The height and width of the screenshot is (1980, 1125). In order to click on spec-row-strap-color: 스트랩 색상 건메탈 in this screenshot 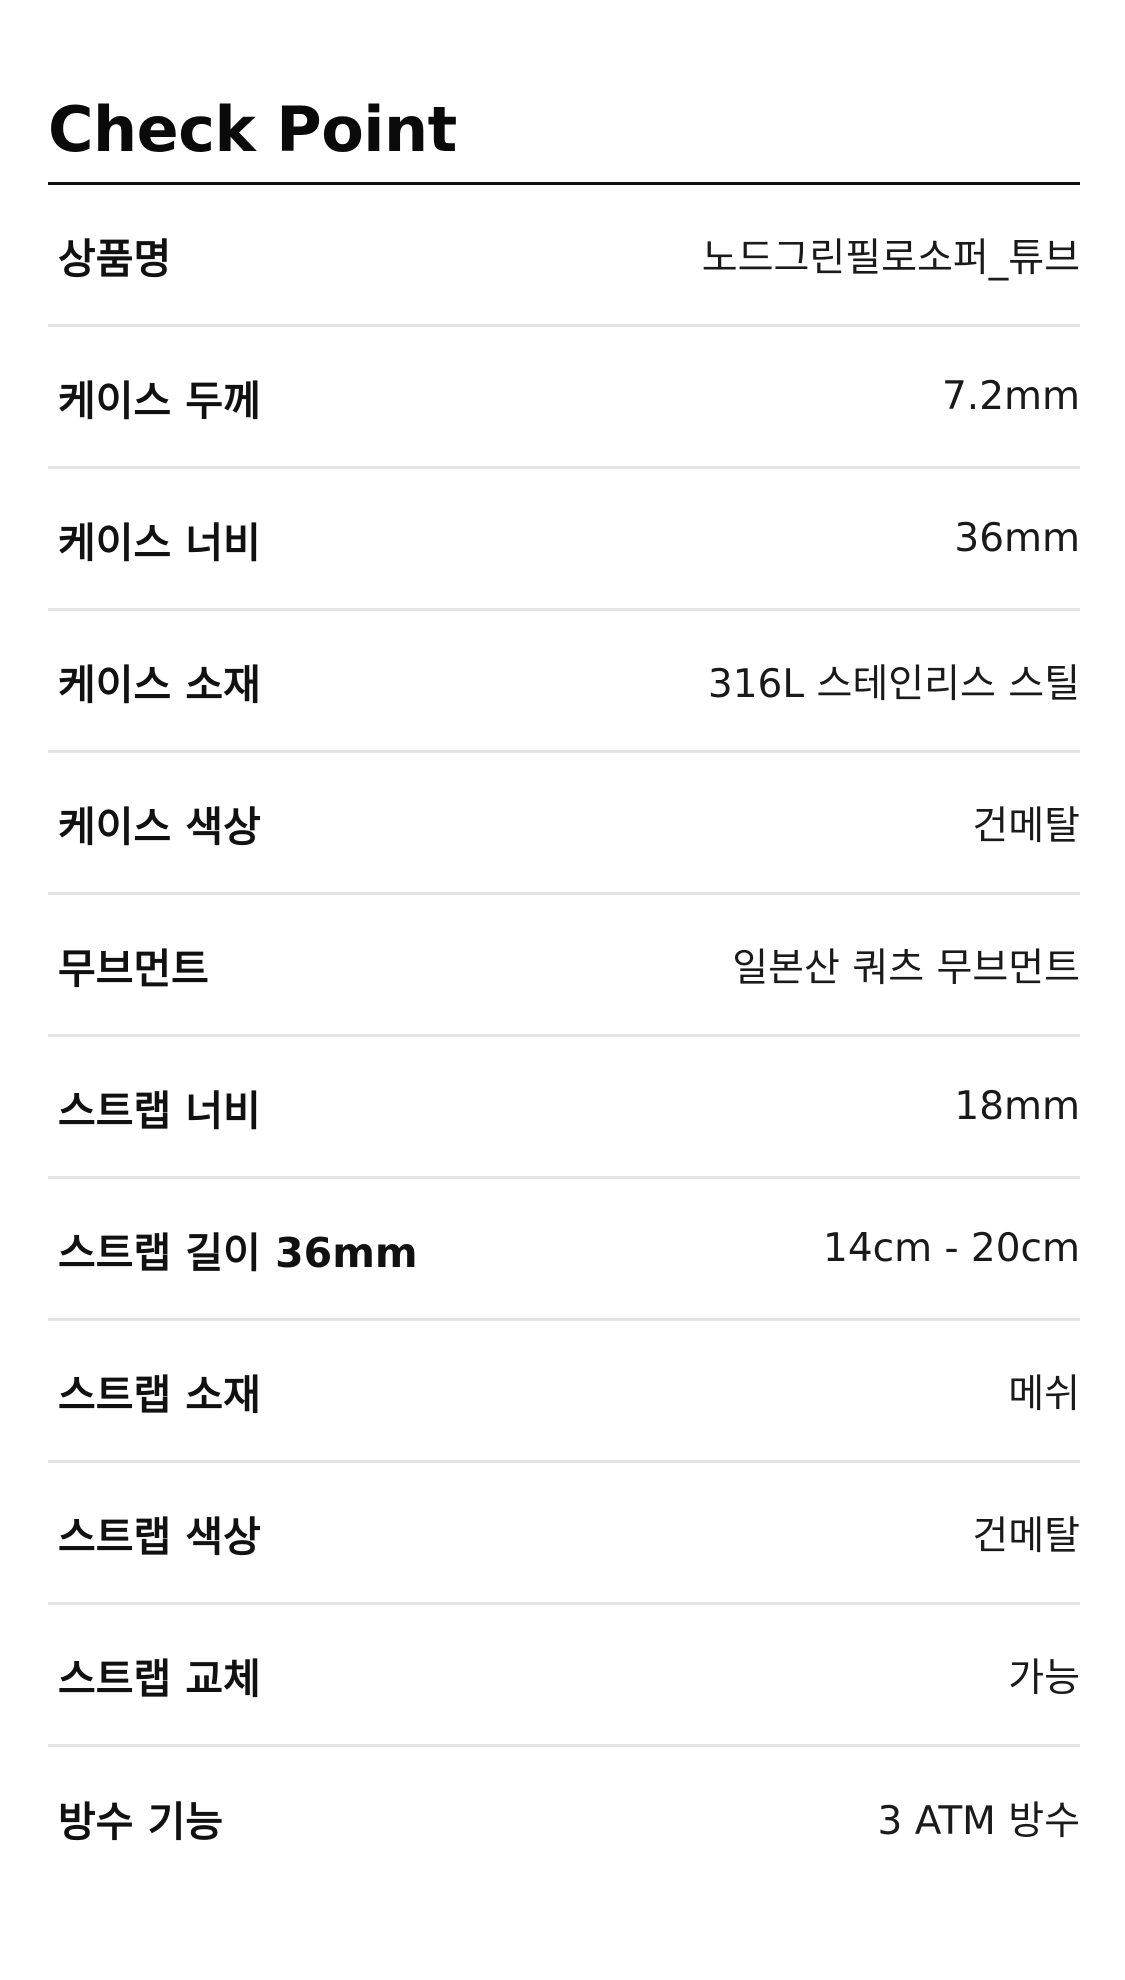, I will do `click(564, 1534)`.